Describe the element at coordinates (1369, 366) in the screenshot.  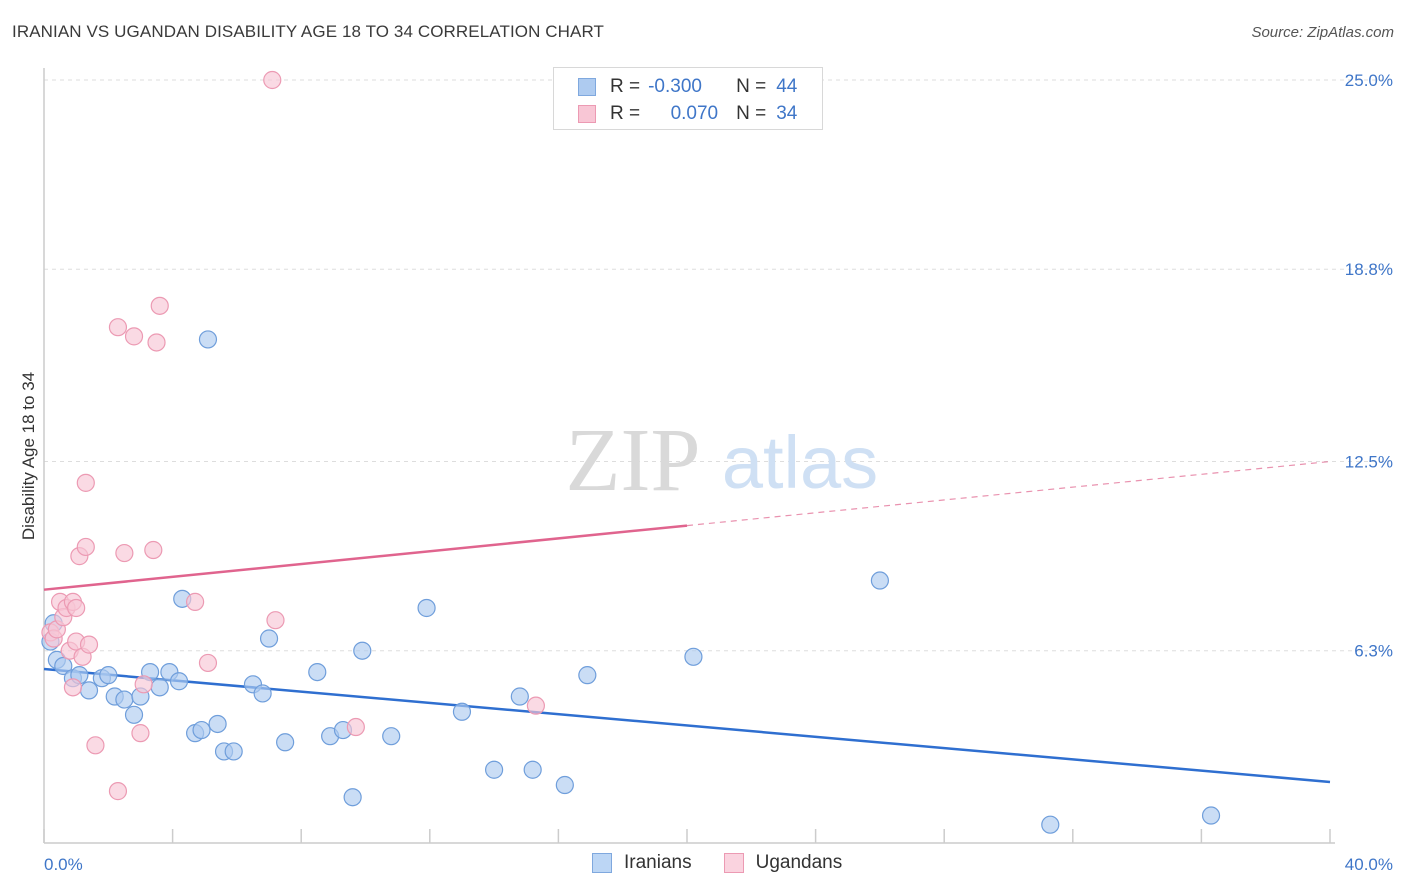
I see `y-tick-labels: 6.3% 12.5% 18.8% 25.0%` at that location.